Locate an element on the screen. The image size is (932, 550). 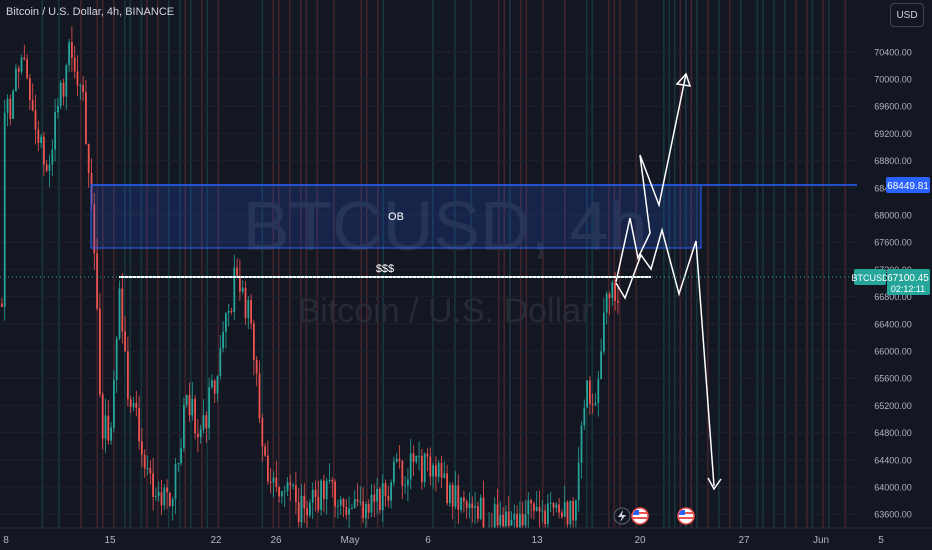
time-tick-label: 15 is located at coordinates (110, 540).